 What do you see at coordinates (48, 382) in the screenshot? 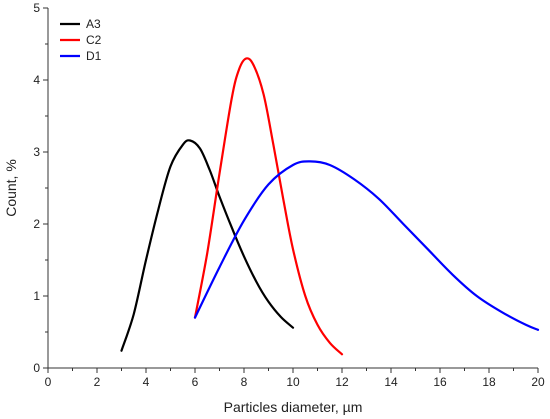
I see `x-tick-label: 0` at bounding box center [48, 382].